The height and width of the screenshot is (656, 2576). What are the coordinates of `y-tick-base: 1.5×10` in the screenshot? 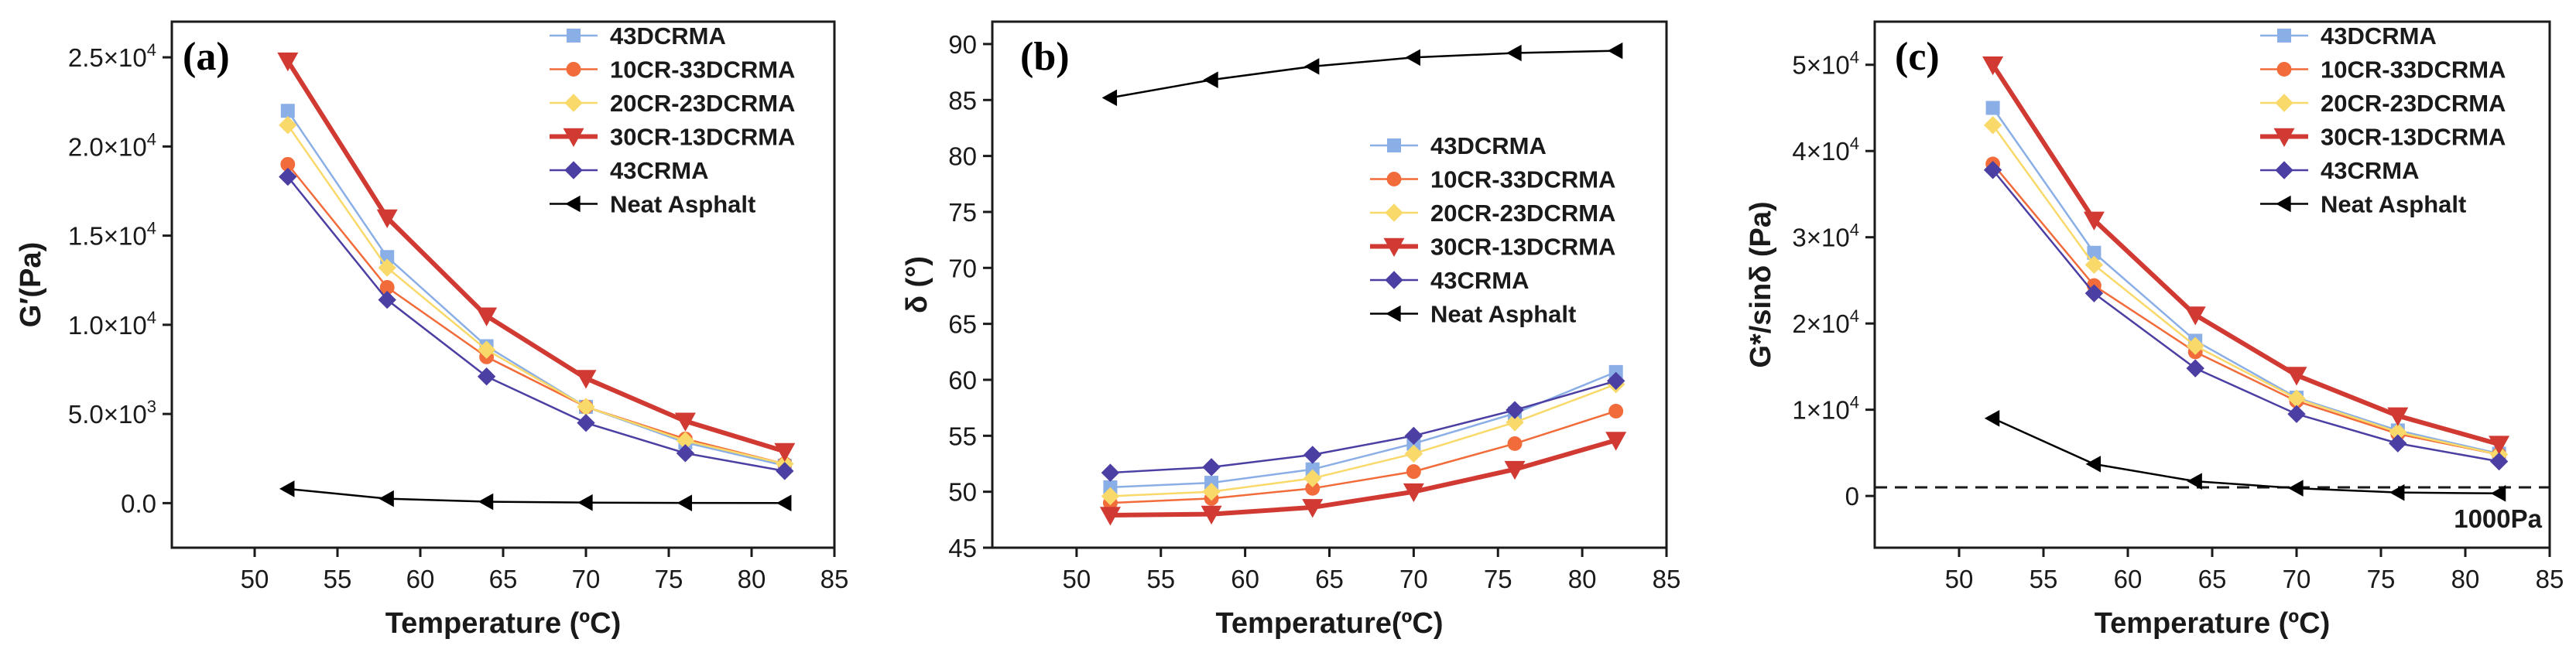 It's located at (108, 237).